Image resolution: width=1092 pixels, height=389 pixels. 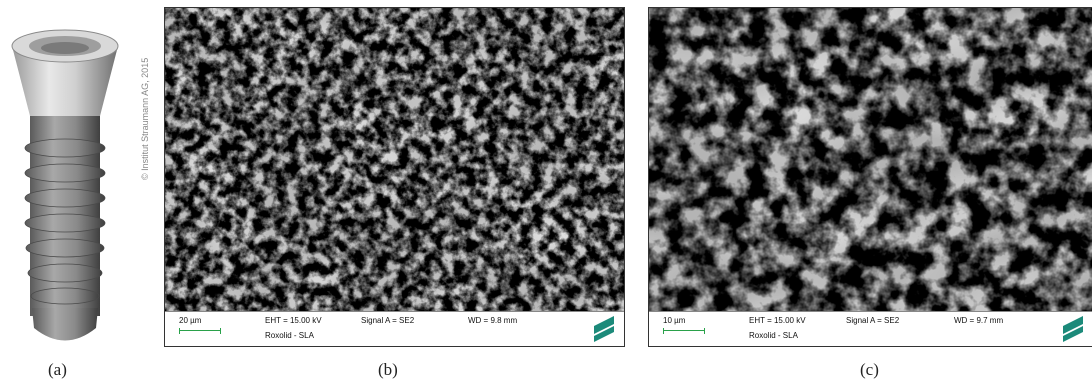 I want to click on panel-label-b: (b), so click(x=388, y=369).